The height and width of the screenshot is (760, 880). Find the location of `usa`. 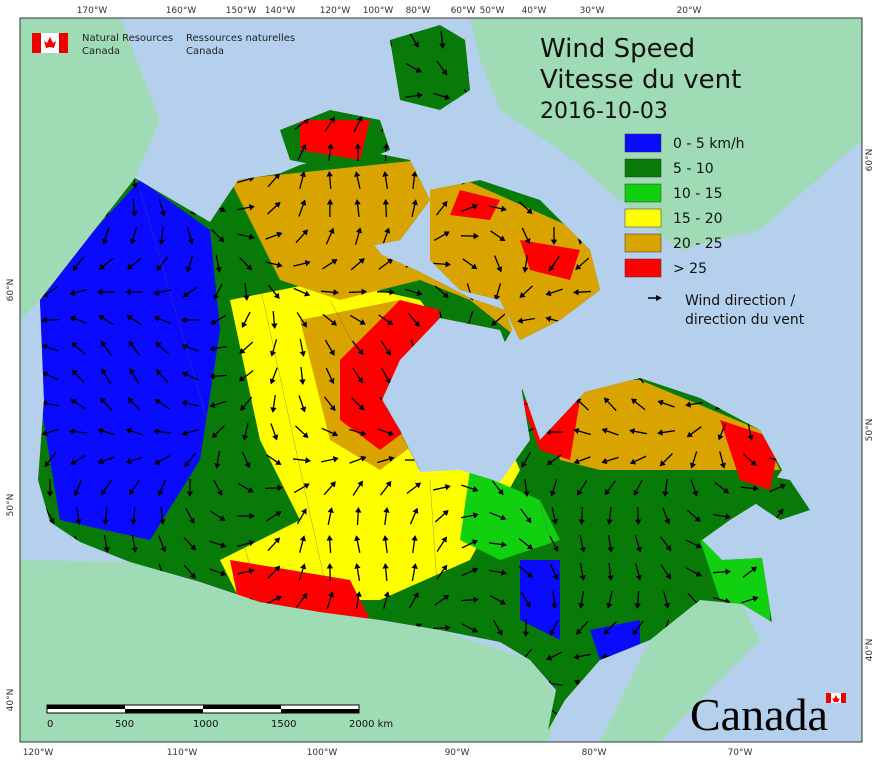

usa is located at coordinates (290, 651).